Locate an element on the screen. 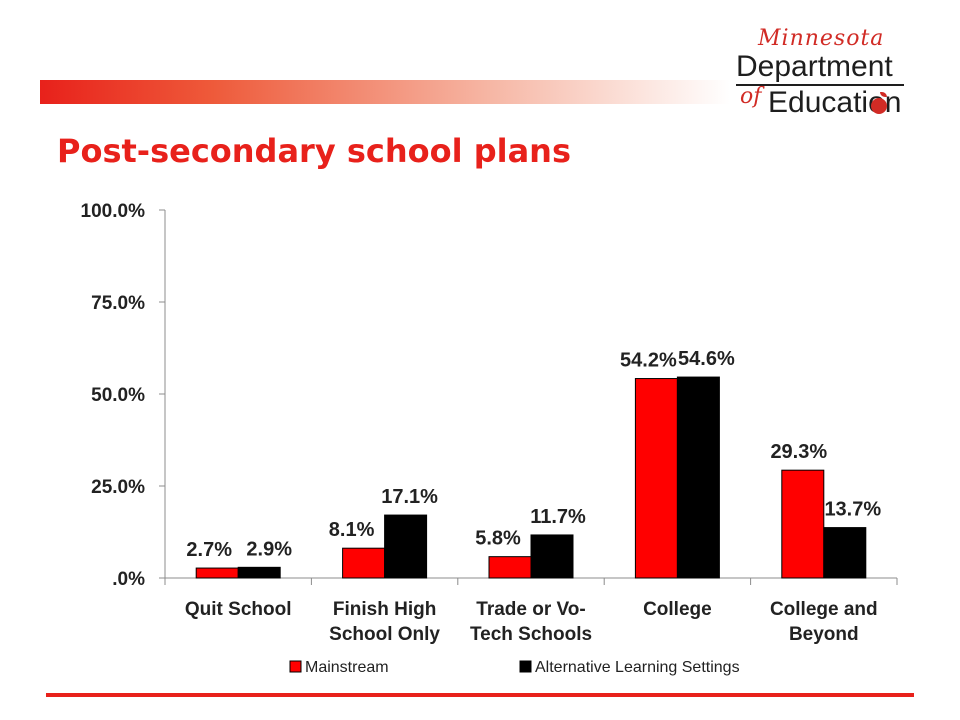 The image size is (960, 720). logo-department: Department is located at coordinates (814, 66).